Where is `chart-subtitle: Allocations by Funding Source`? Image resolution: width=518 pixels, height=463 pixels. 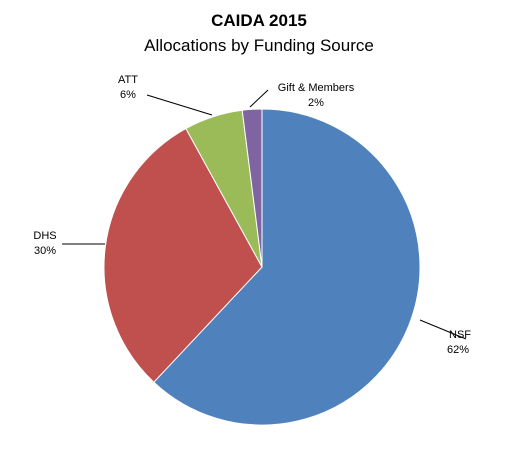 chart-subtitle: Allocations by Funding Source is located at coordinates (259, 45).